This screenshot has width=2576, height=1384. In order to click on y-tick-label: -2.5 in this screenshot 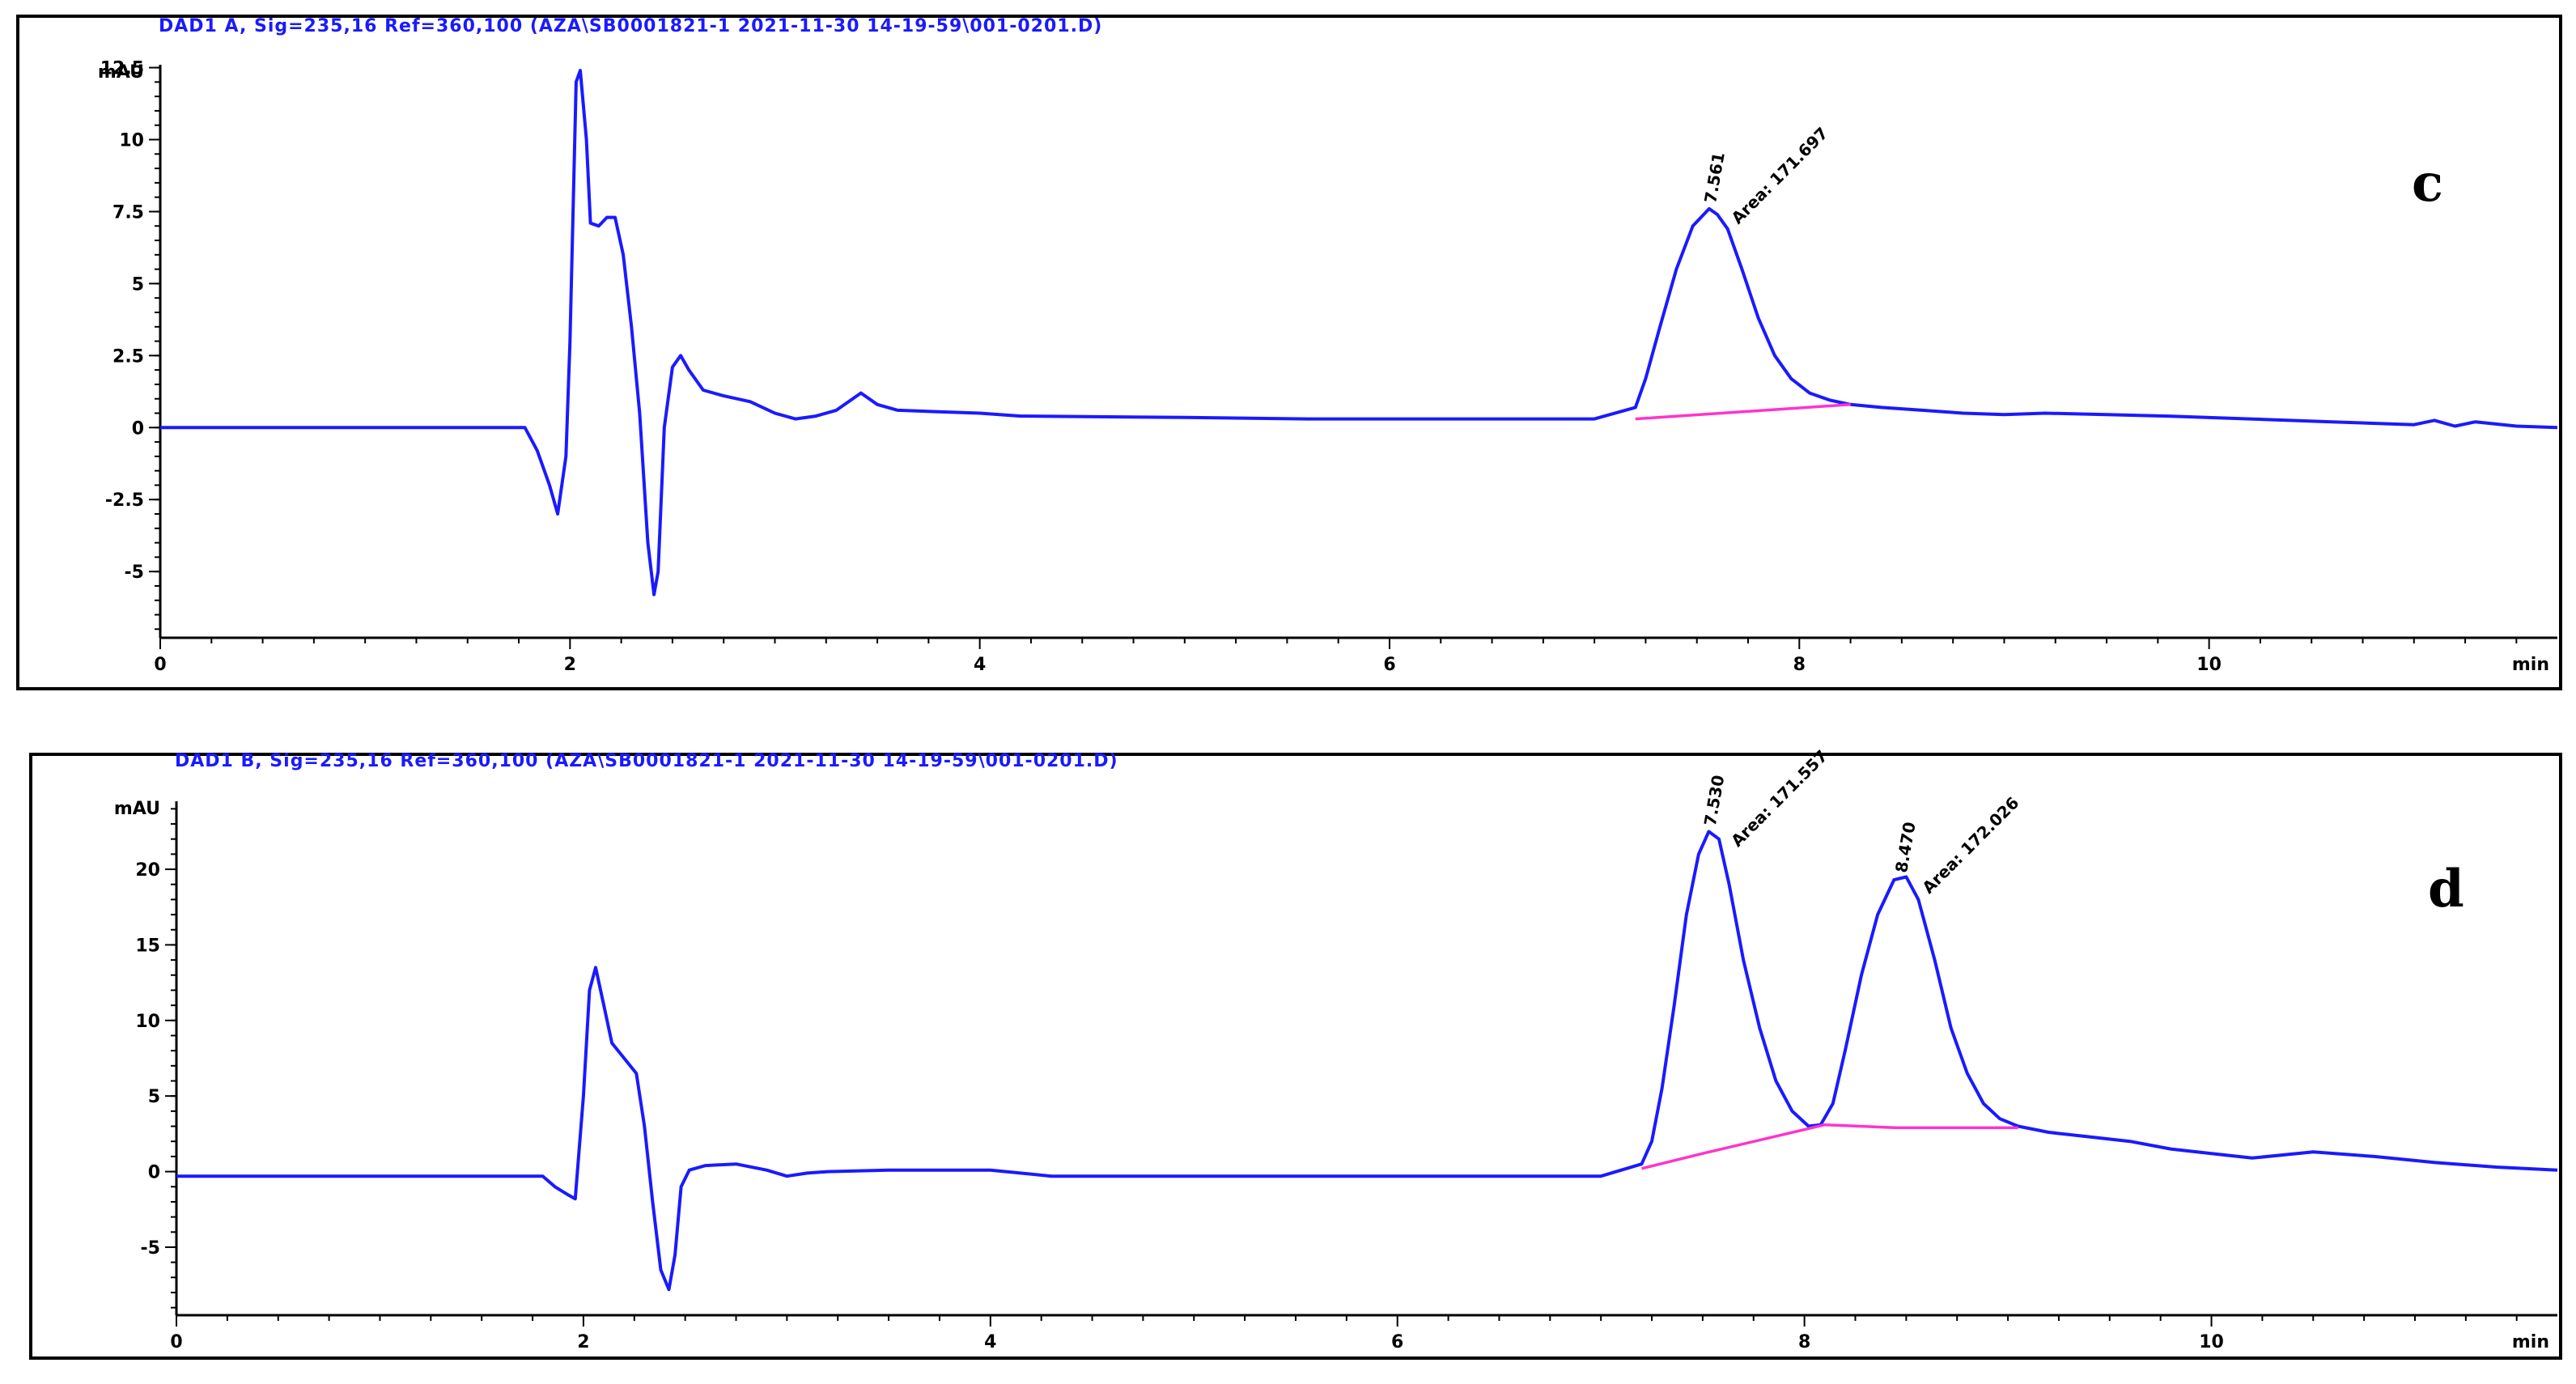, I will do `click(124, 500)`.